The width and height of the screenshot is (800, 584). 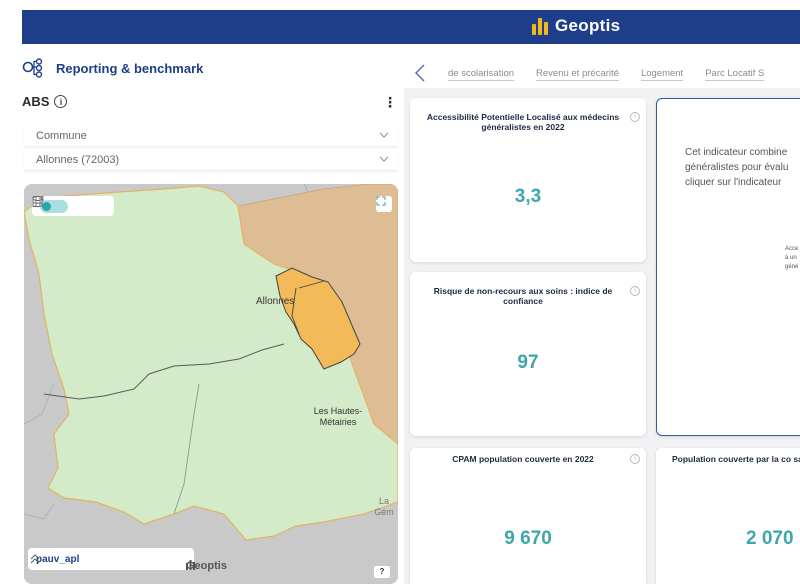 What do you see at coordinates (35, 559) in the screenshot?
I see `chevron-double-up-icon` at bounding box center [35, 559].